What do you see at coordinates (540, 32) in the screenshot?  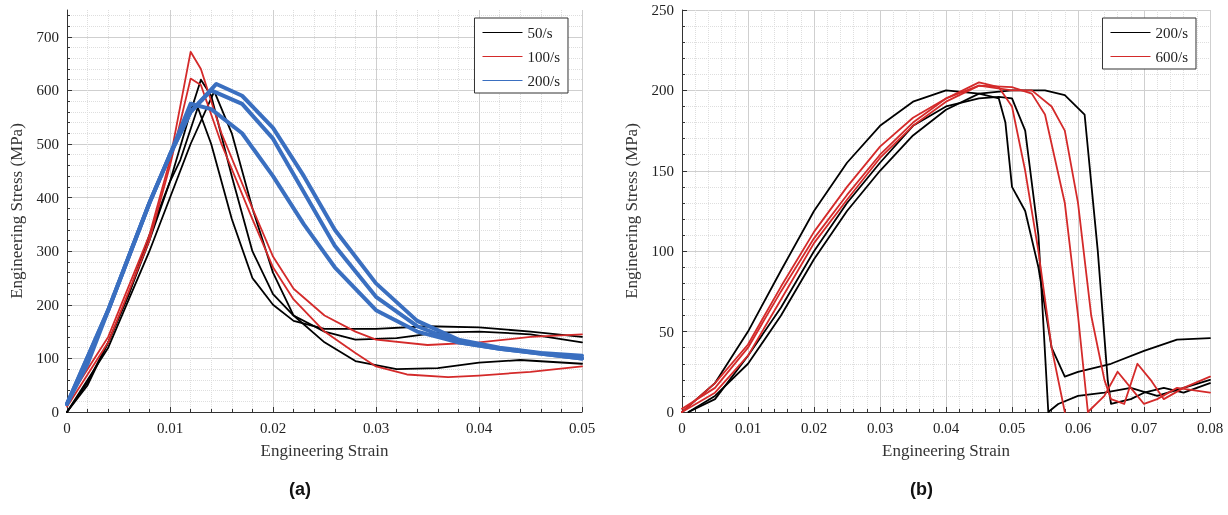 I see `legend-label: 50/s` at bounding box center [540, 32].